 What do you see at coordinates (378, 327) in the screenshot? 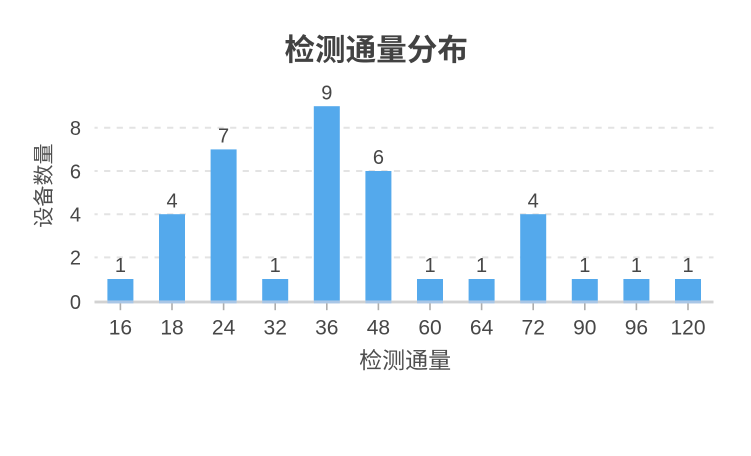
I see `svg-text: 48` at bounding box center [378, 327].